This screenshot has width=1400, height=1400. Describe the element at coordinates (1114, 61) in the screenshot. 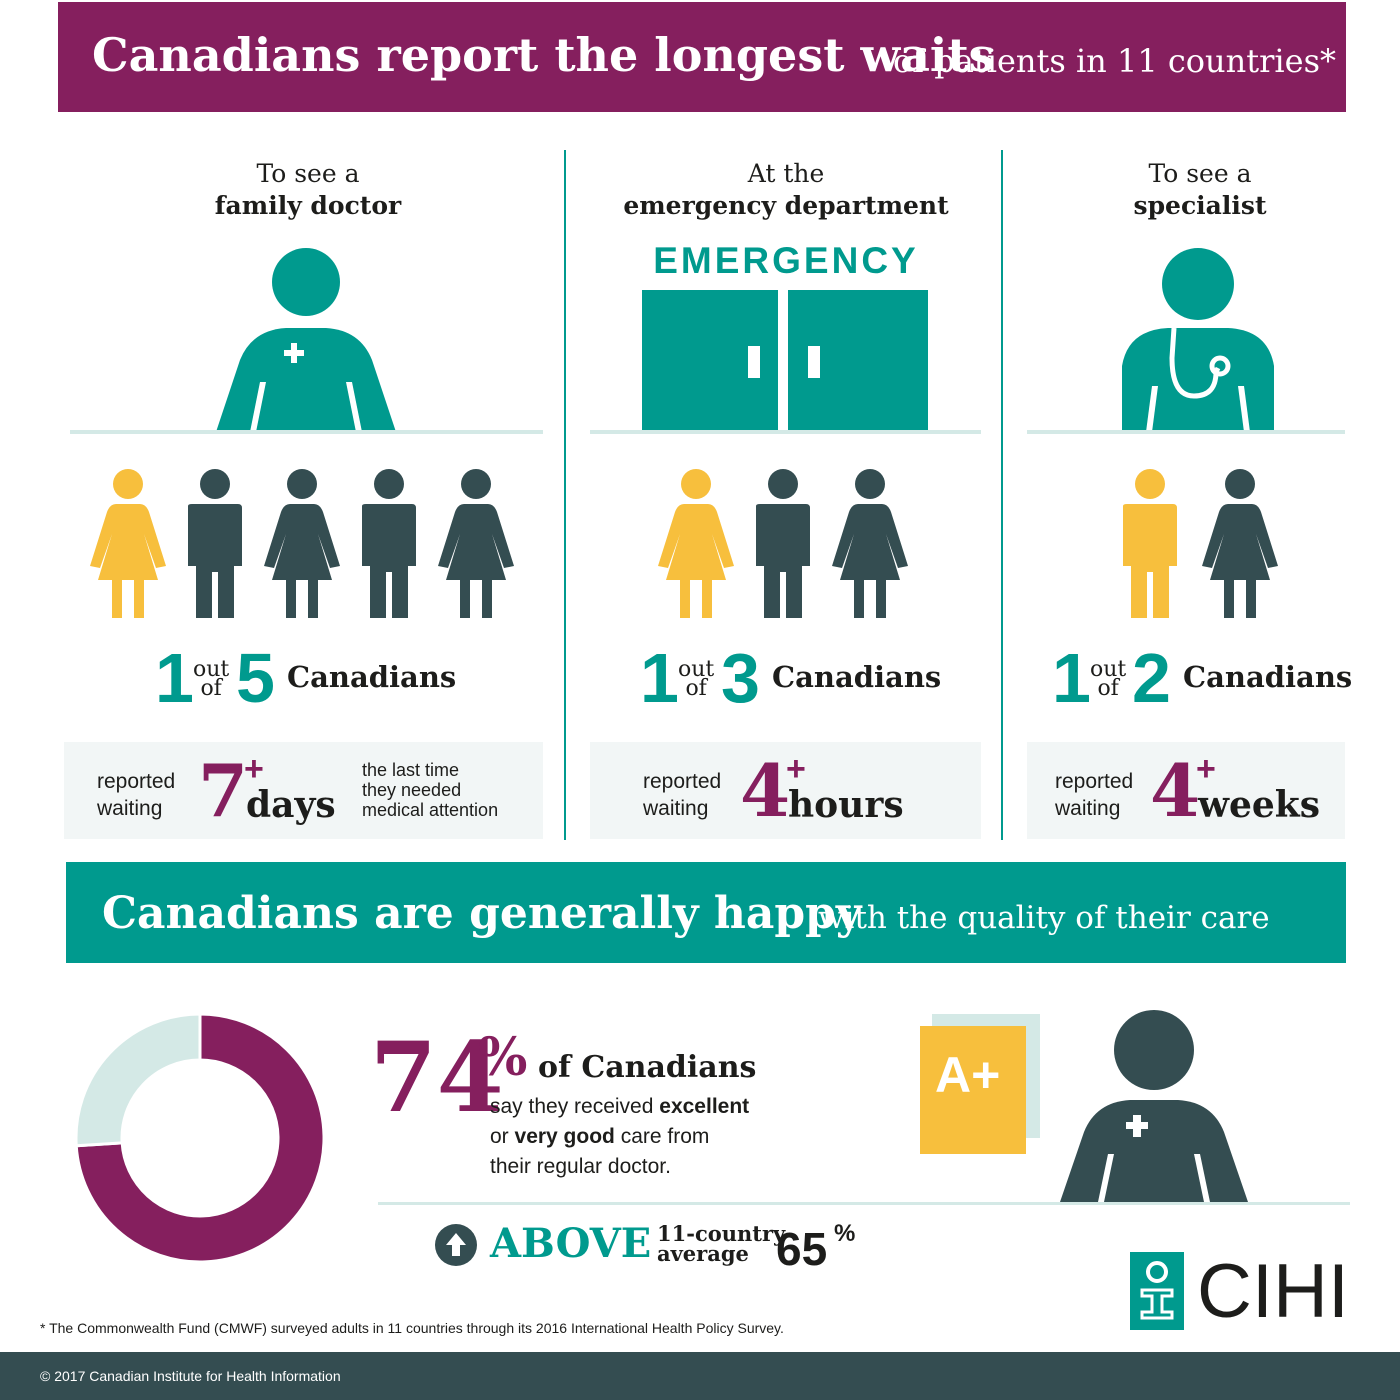

I see `header-subtitle: of patients in 11 countries*` at that location.